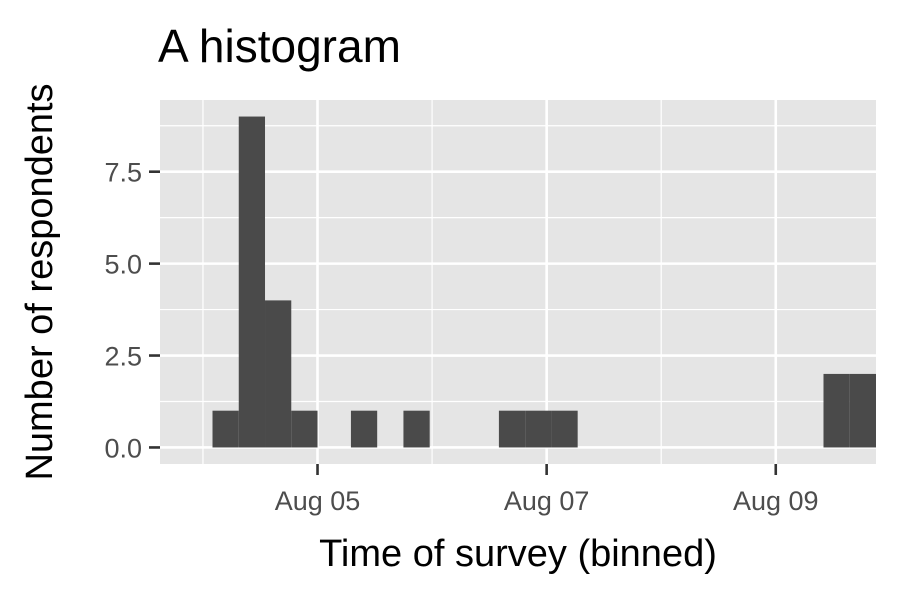 The height and width of the screenshot is (600, 900). I want to click on chart-title: A histogram, so click(279, 46).